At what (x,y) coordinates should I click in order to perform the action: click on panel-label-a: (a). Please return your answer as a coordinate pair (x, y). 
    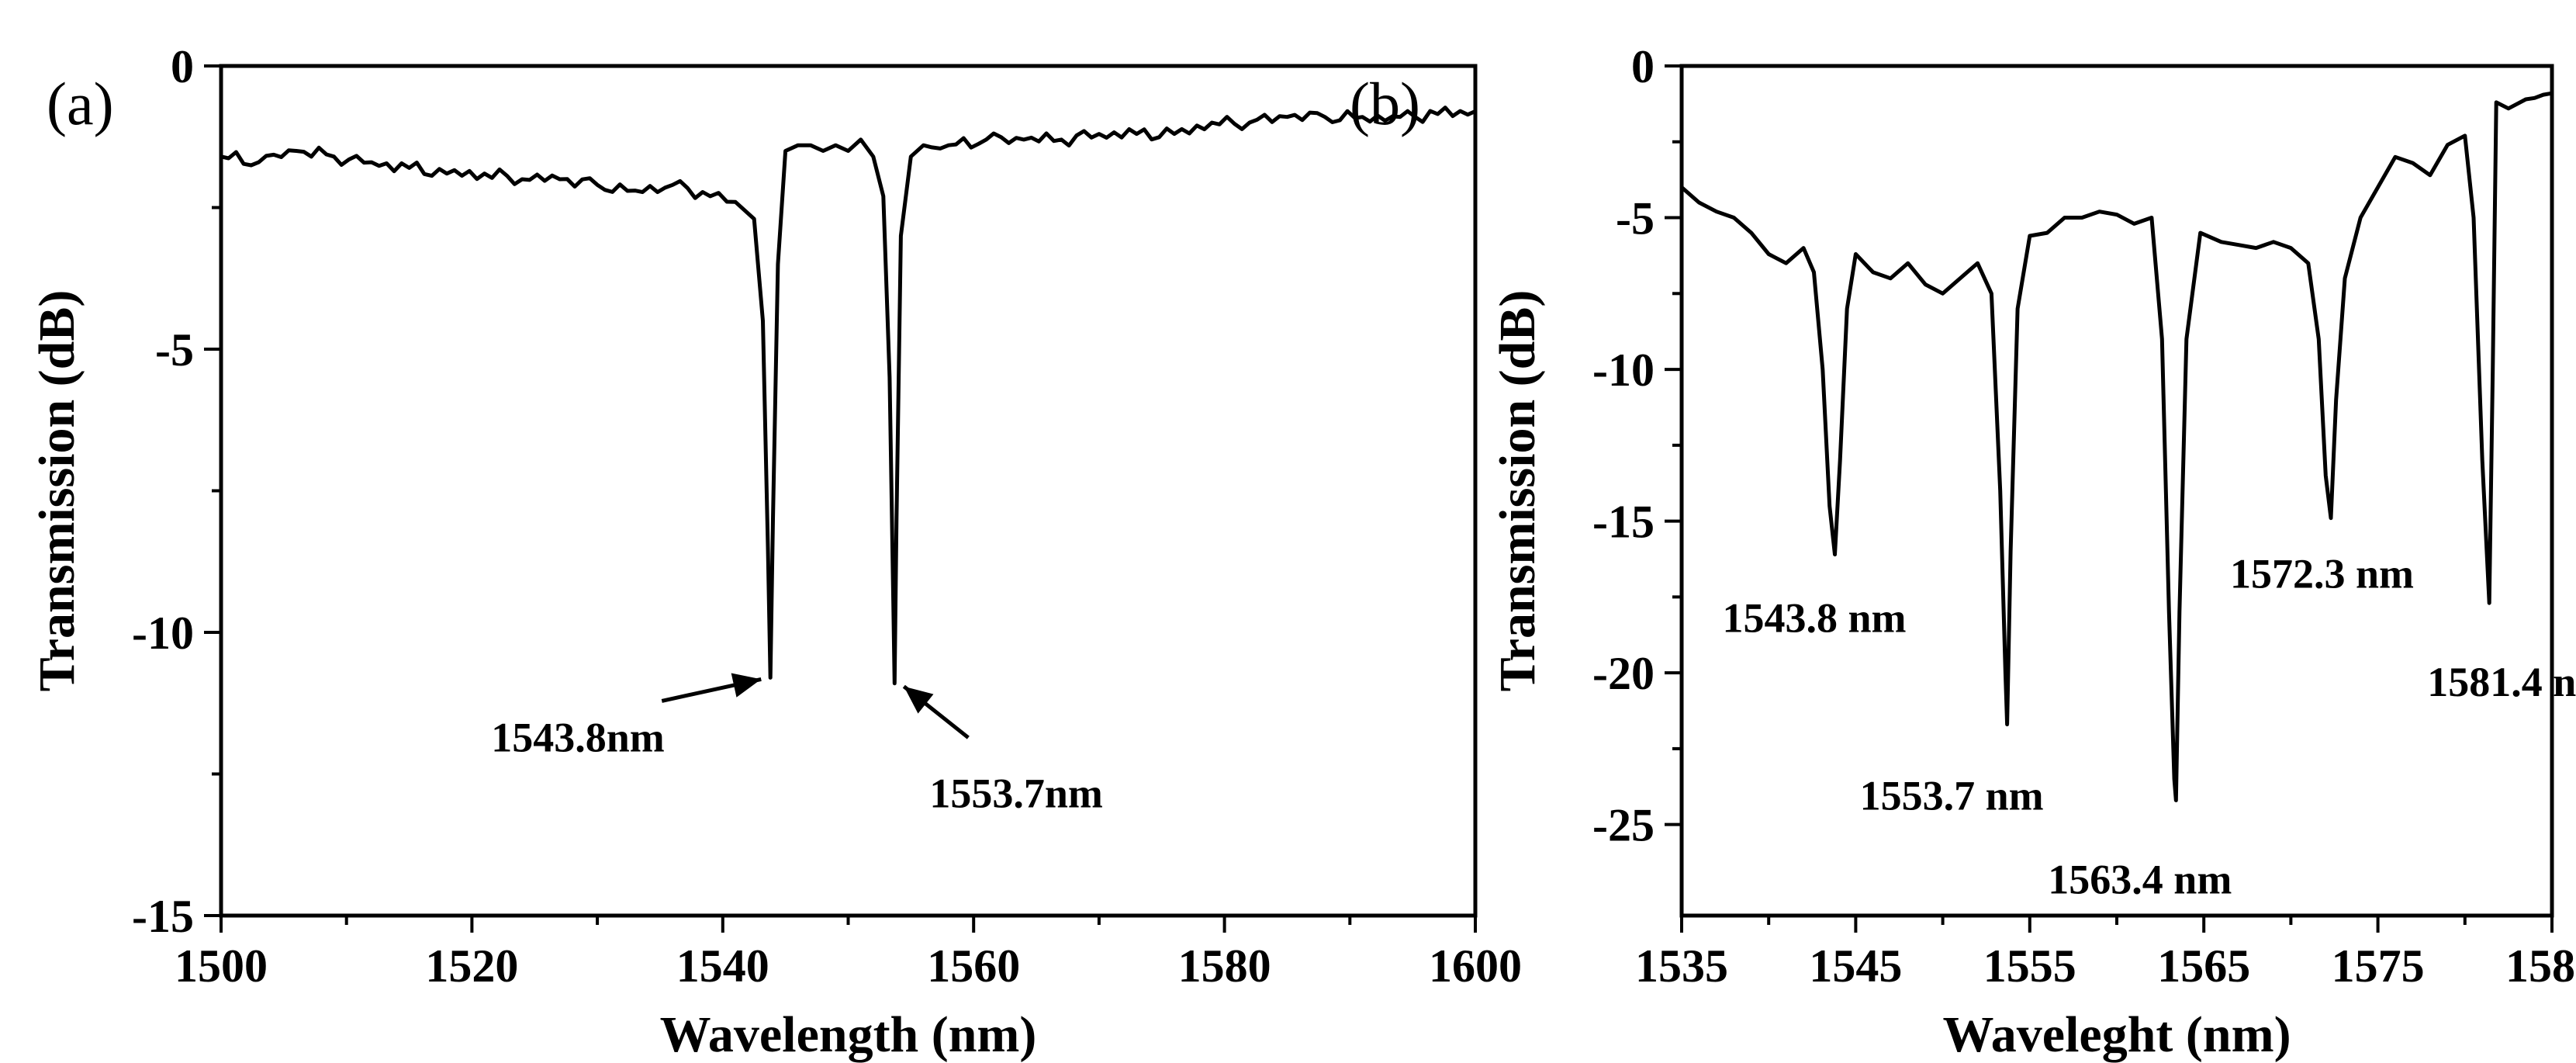
    Looking at the image, I should click on (80, 103).